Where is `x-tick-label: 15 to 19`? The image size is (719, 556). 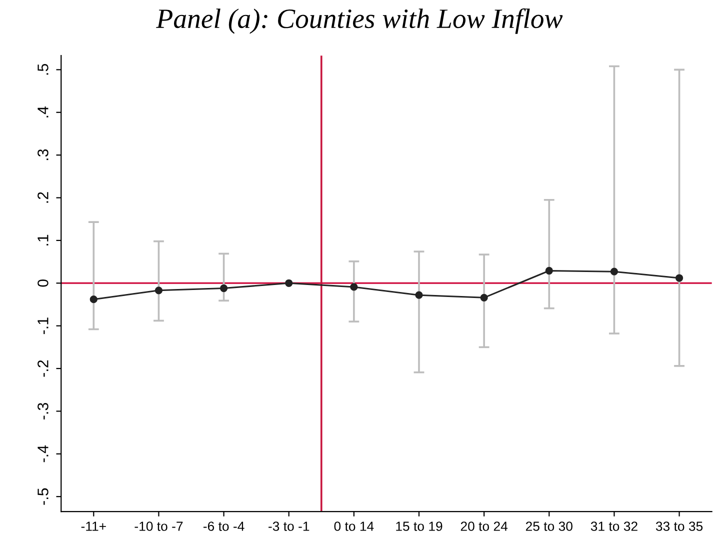 x-tick-label: 15 to 19 is located at coordinates (419, 526).